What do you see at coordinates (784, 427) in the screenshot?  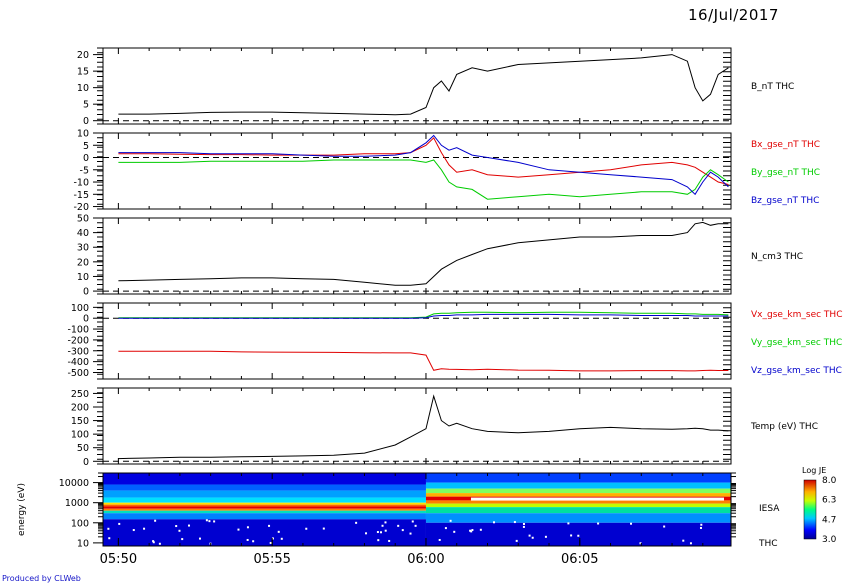 I see `series-label: Temp (eV) THC` at bounding box center [784, 427].